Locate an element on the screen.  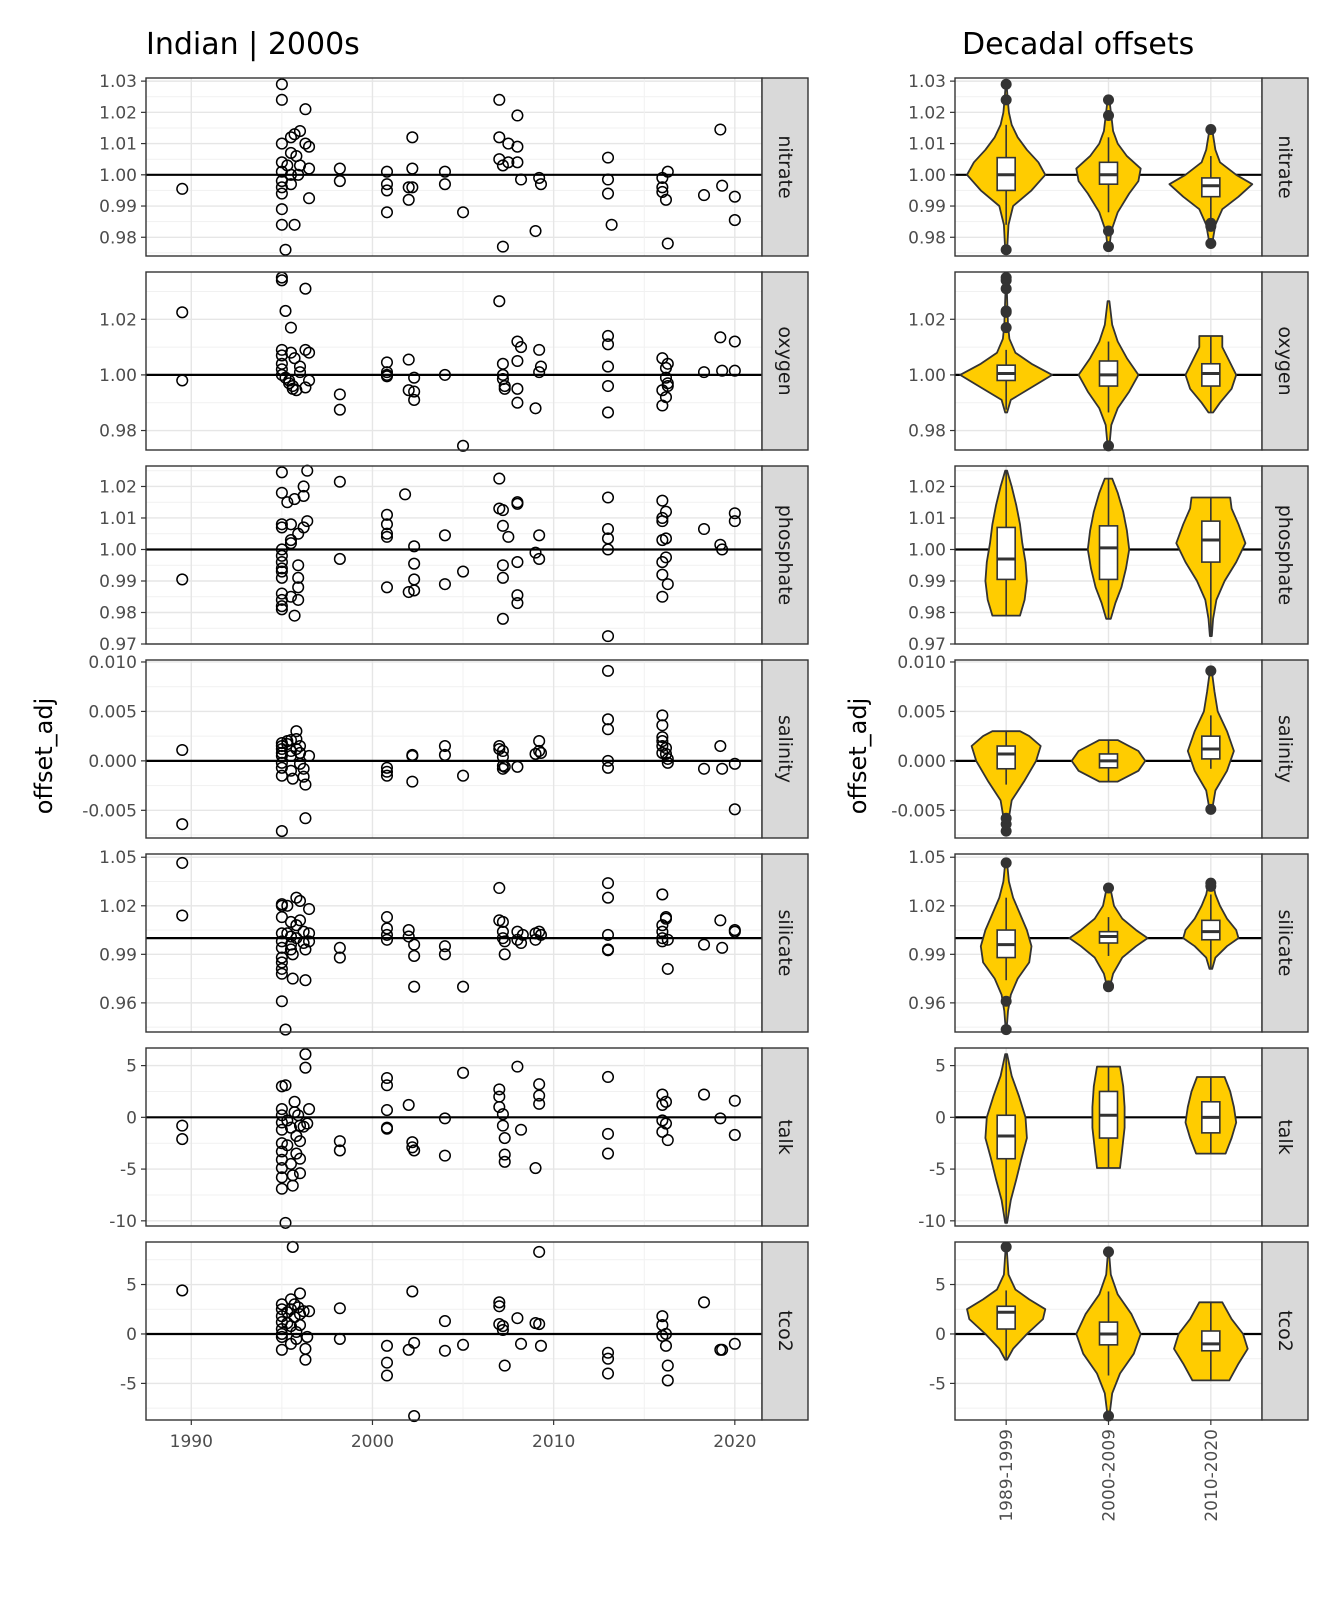
category-label: 1989-1999 is located at coordinates (1007, 1475).